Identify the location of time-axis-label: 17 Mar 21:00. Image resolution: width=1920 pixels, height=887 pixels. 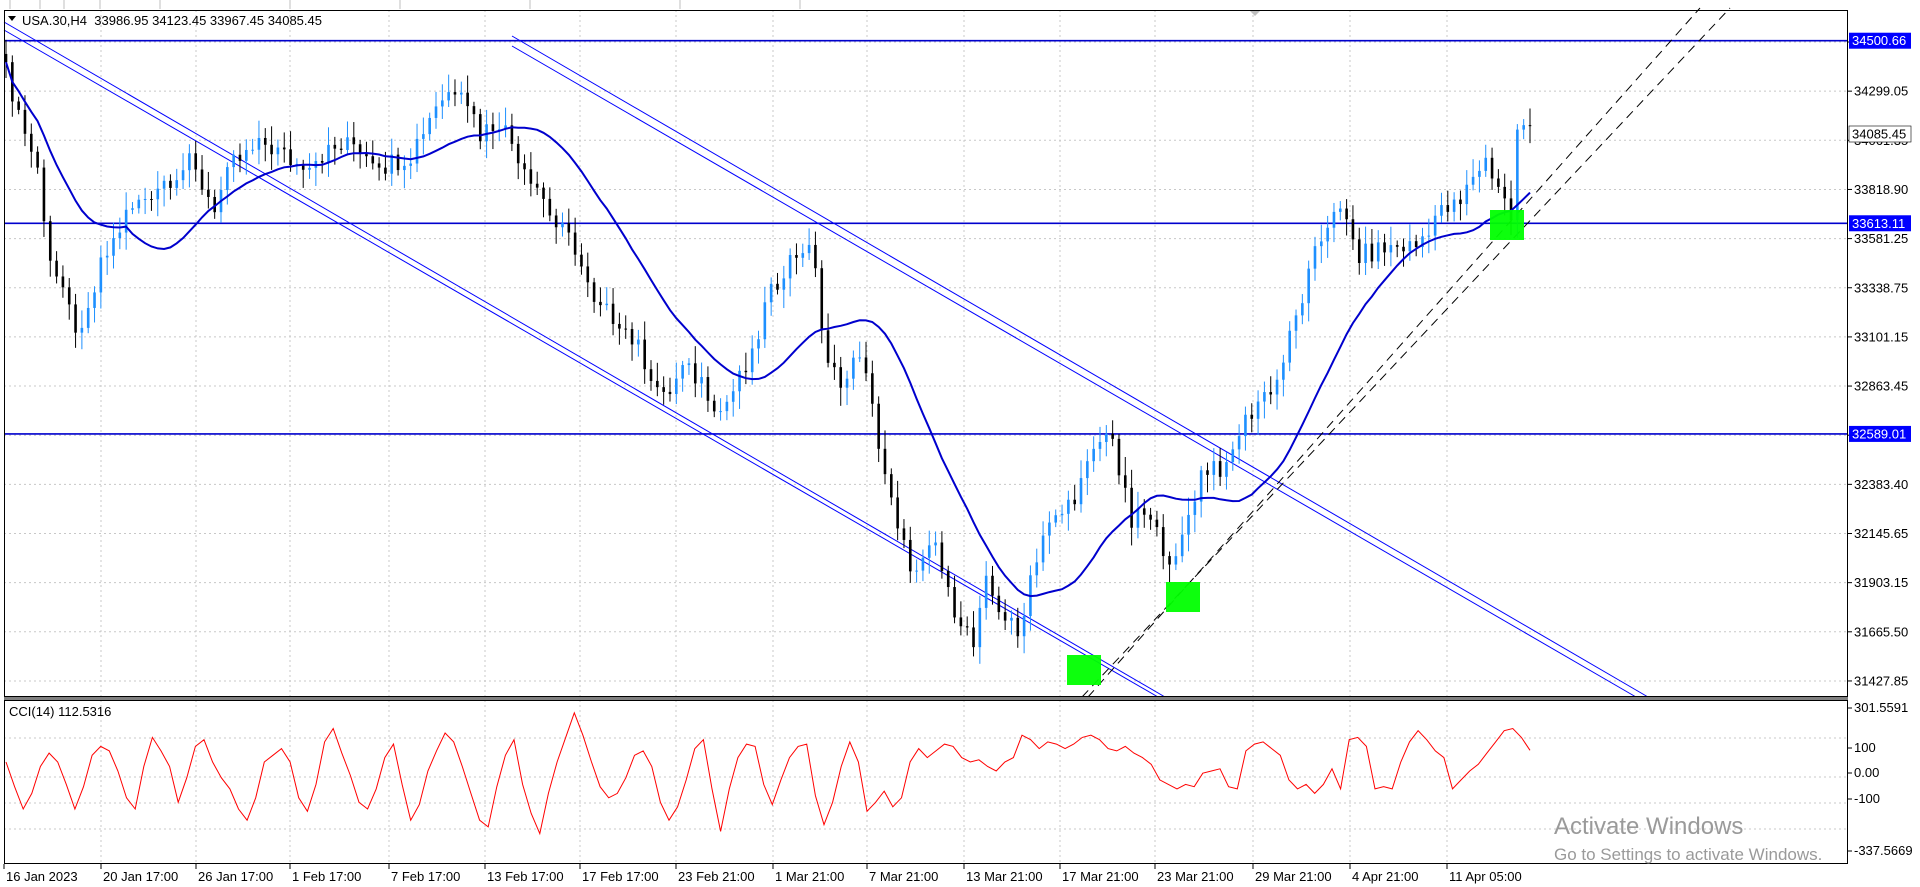
(1100, 876).